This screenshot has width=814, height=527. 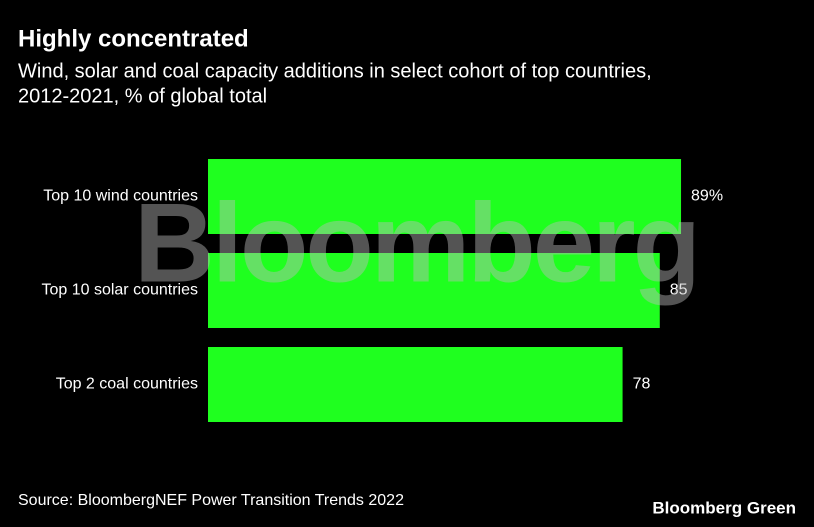 What do you see at coordinates (142, 96) in the screenshot?
I see `chart-subtitle: 2012-2021, % of global total` at bounding box center [142, 96].